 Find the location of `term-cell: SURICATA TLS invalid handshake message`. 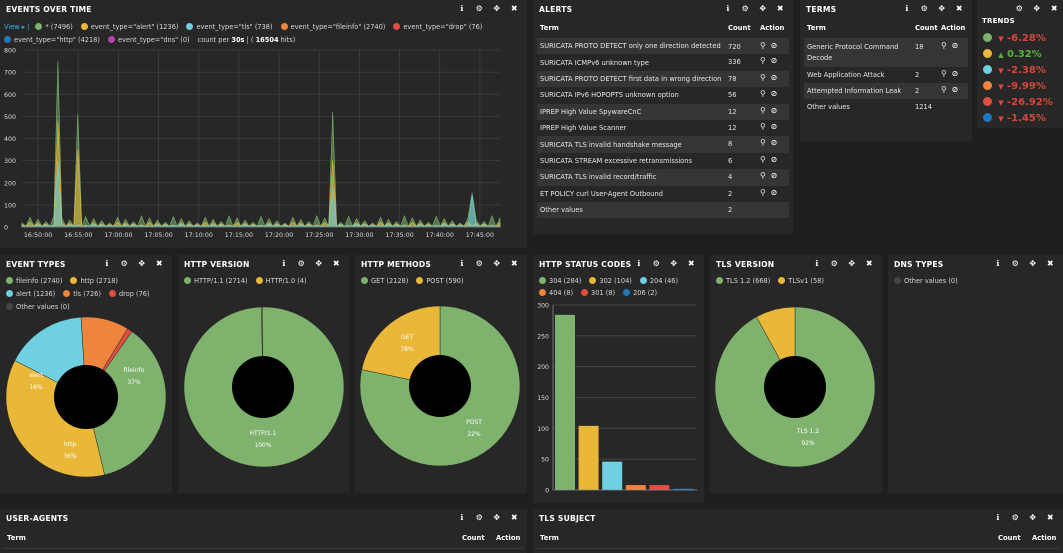

term-cell: SURICATA TLS invalid handshake message is located at coordinates (631, 144).